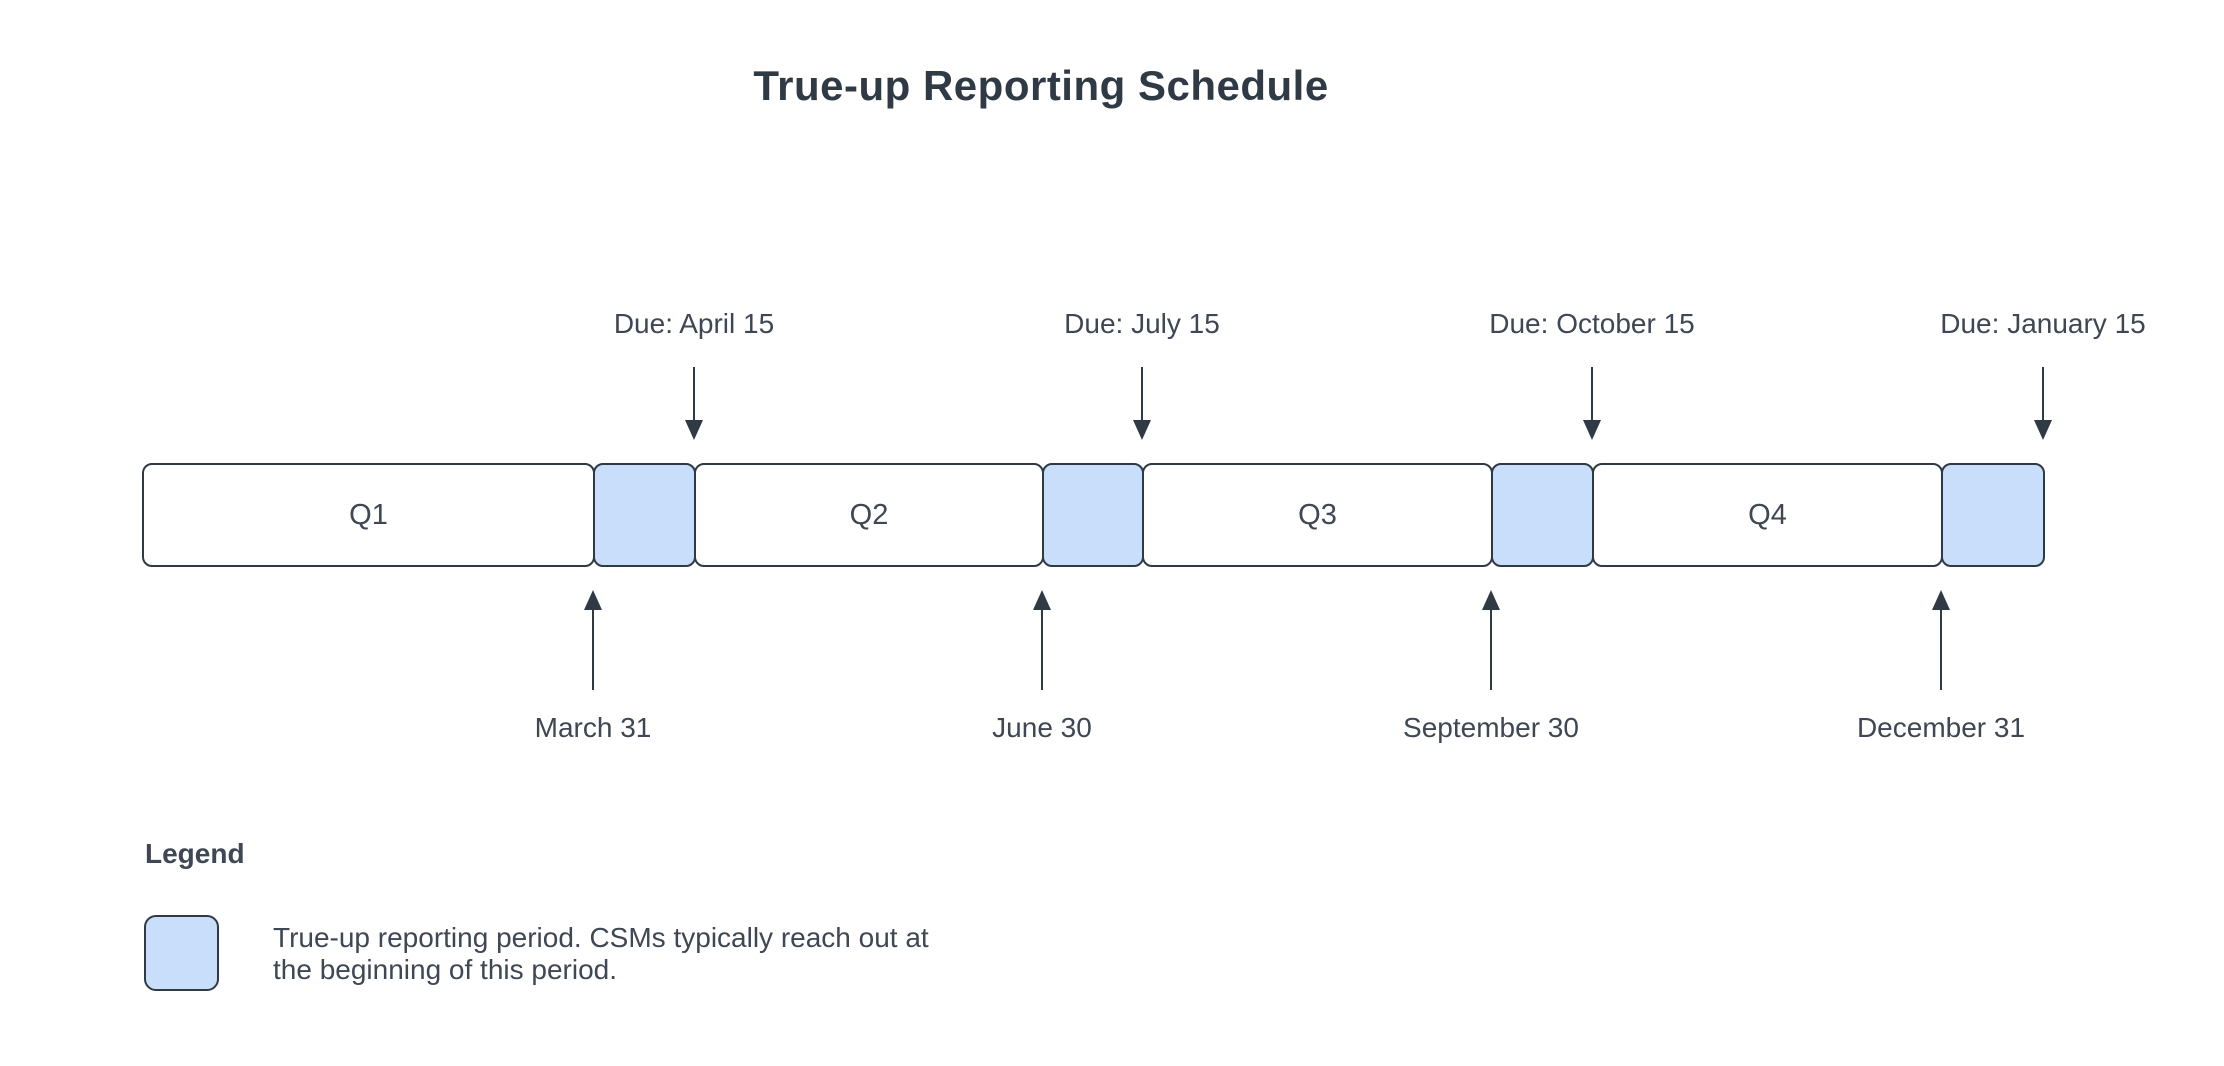  I want to click on quarter-box-q1: Q1, so click(368, 515).